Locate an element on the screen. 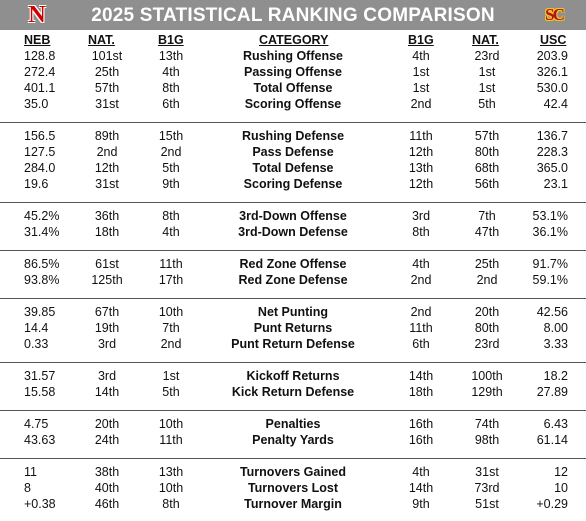 This screenshot has width=586, height=521. neb-b1g-rank: 6th is located at coordinates (171, 104).